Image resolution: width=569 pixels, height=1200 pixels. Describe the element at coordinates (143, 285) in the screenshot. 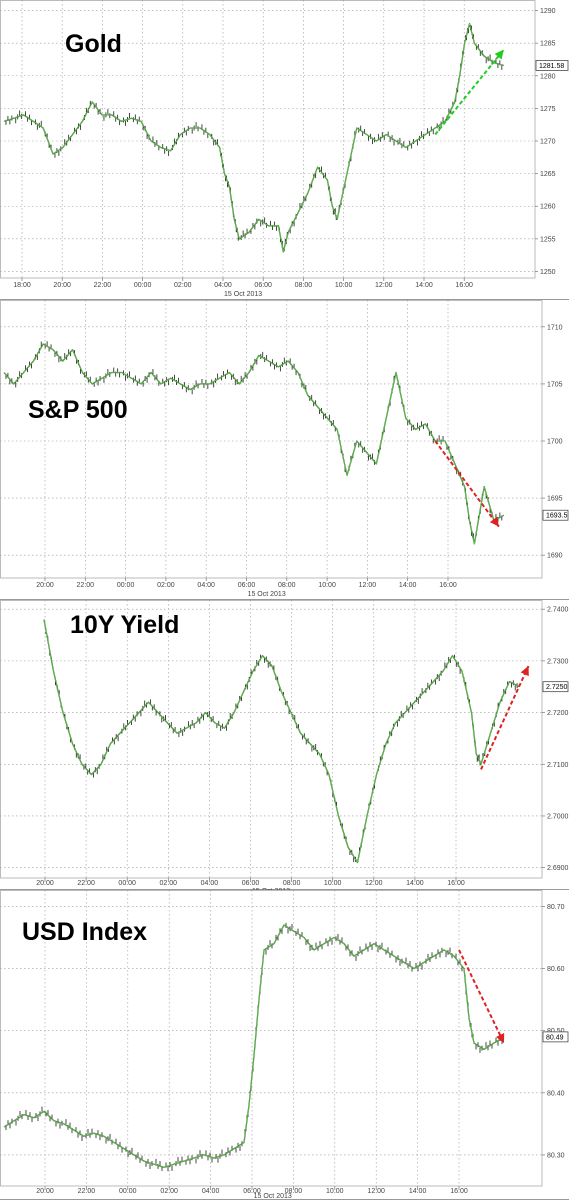

I see `gold-xtick-label: 00:00` at that location.